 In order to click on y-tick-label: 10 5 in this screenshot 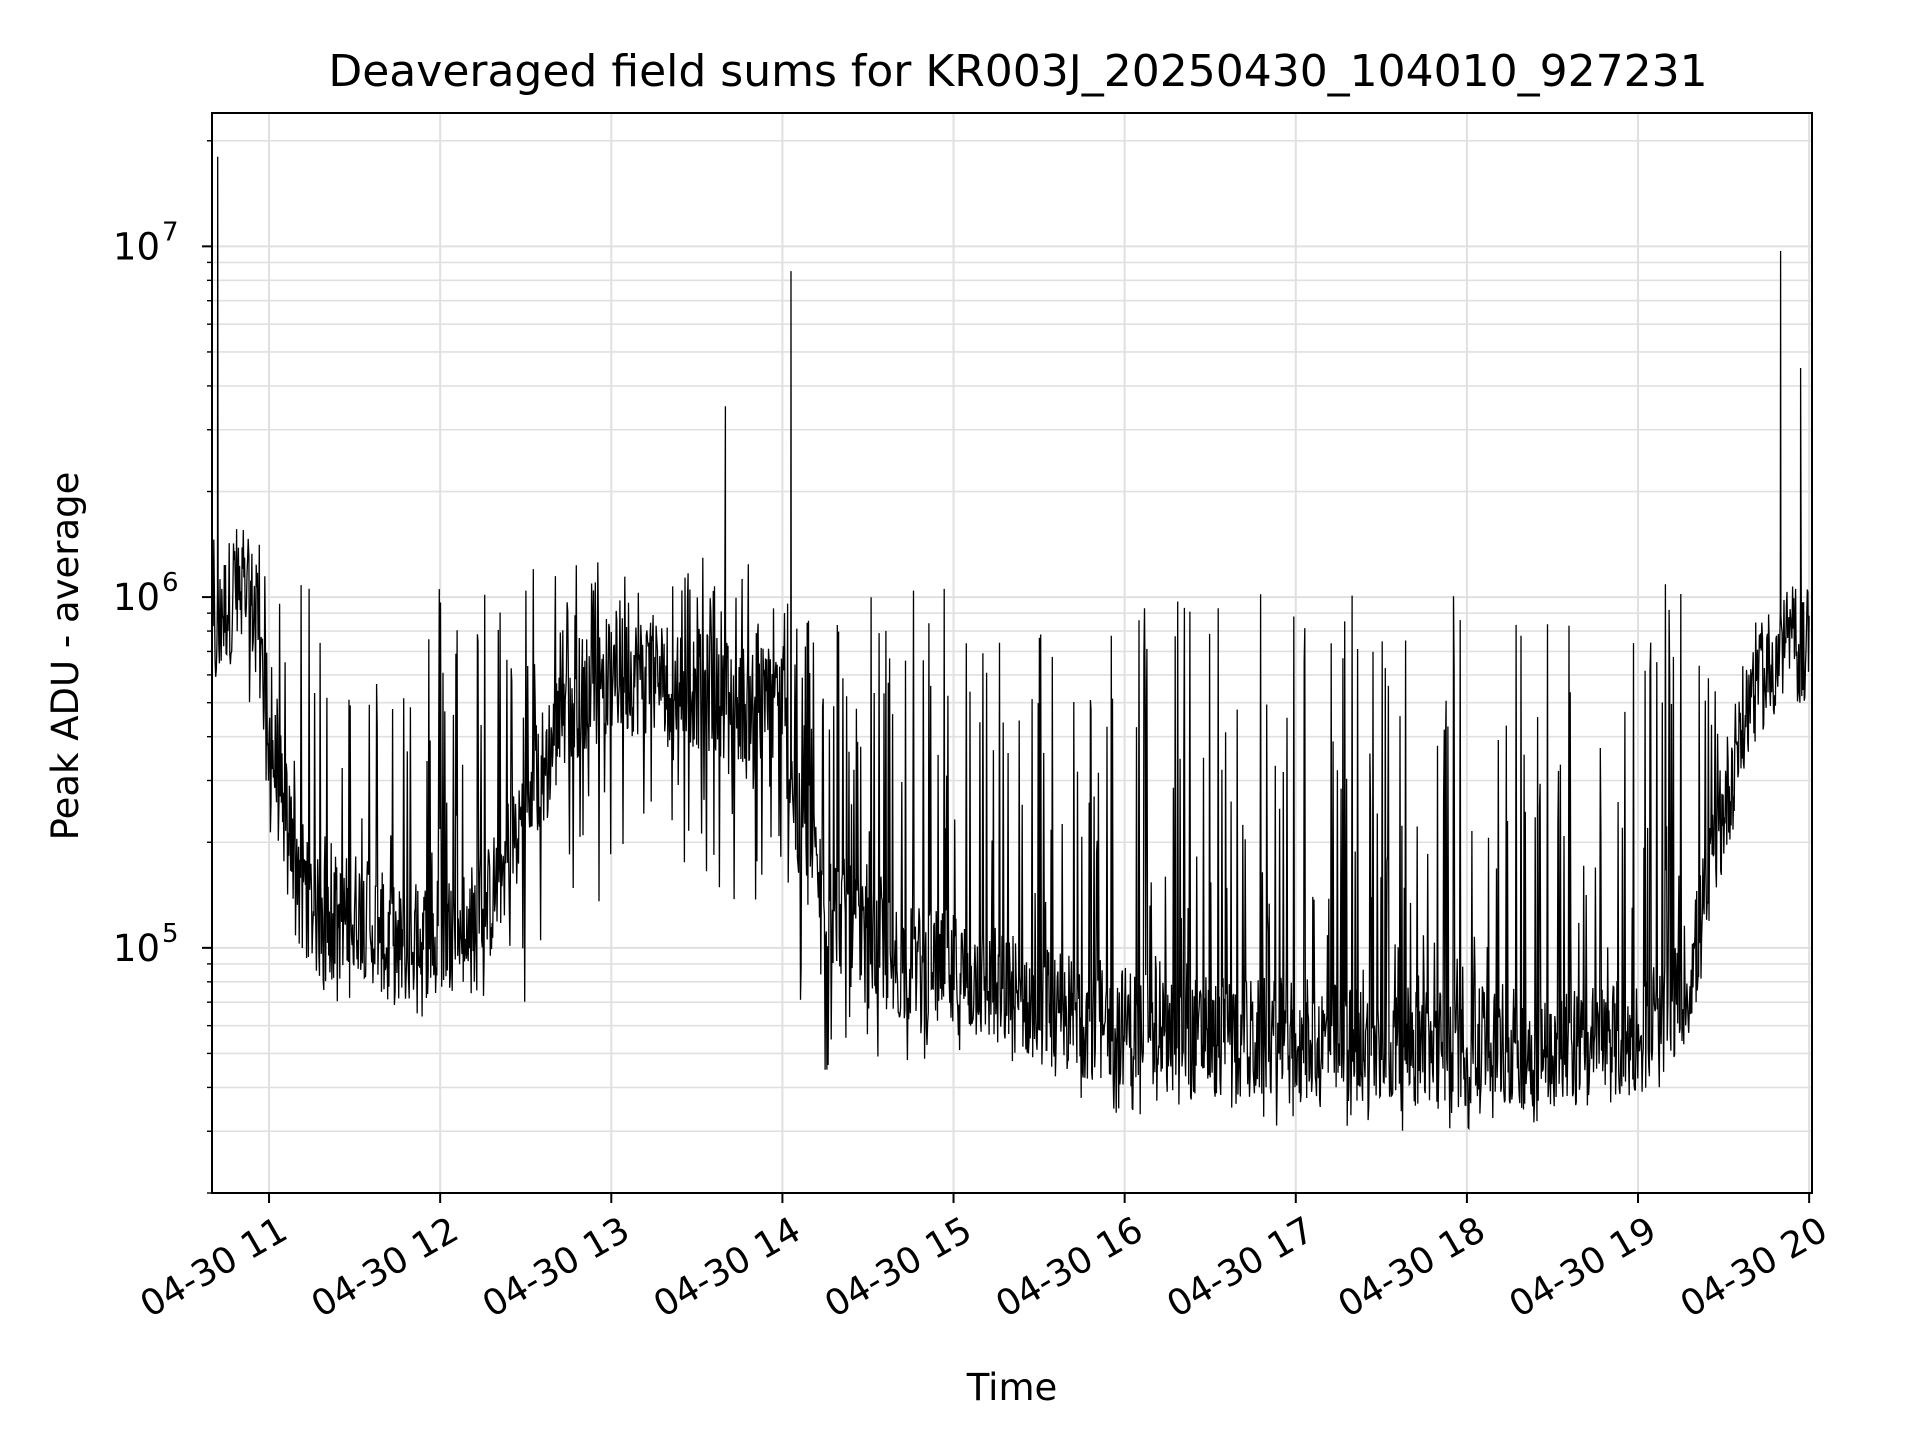, I will do `click(146, 944)`.